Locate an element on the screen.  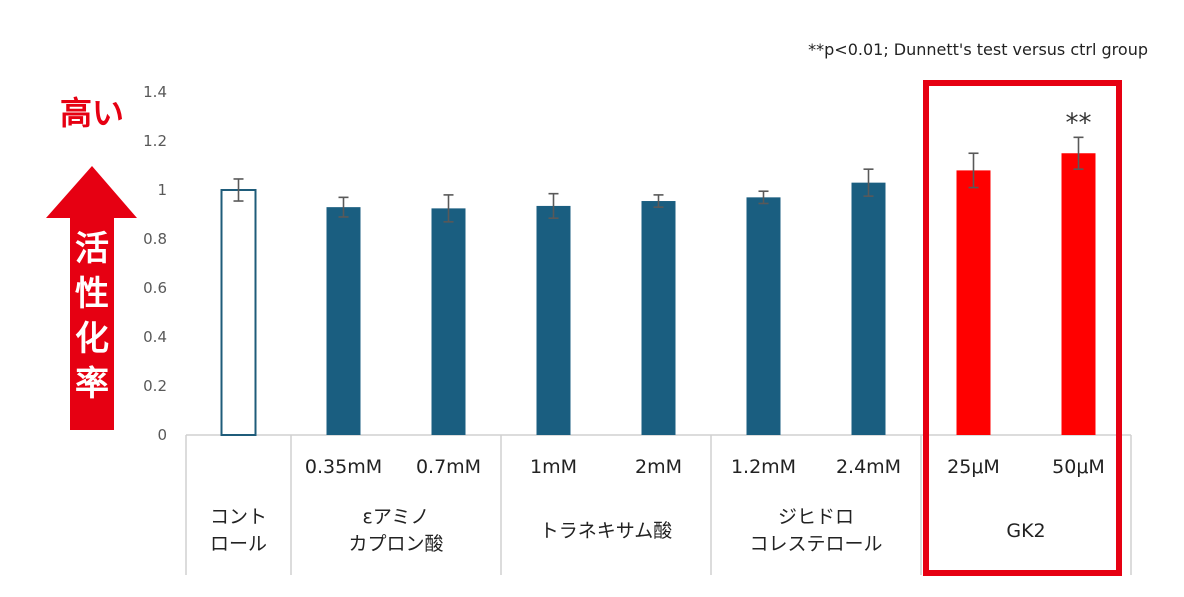
gk2-highlight-box is located at coordinates (1022, 328).